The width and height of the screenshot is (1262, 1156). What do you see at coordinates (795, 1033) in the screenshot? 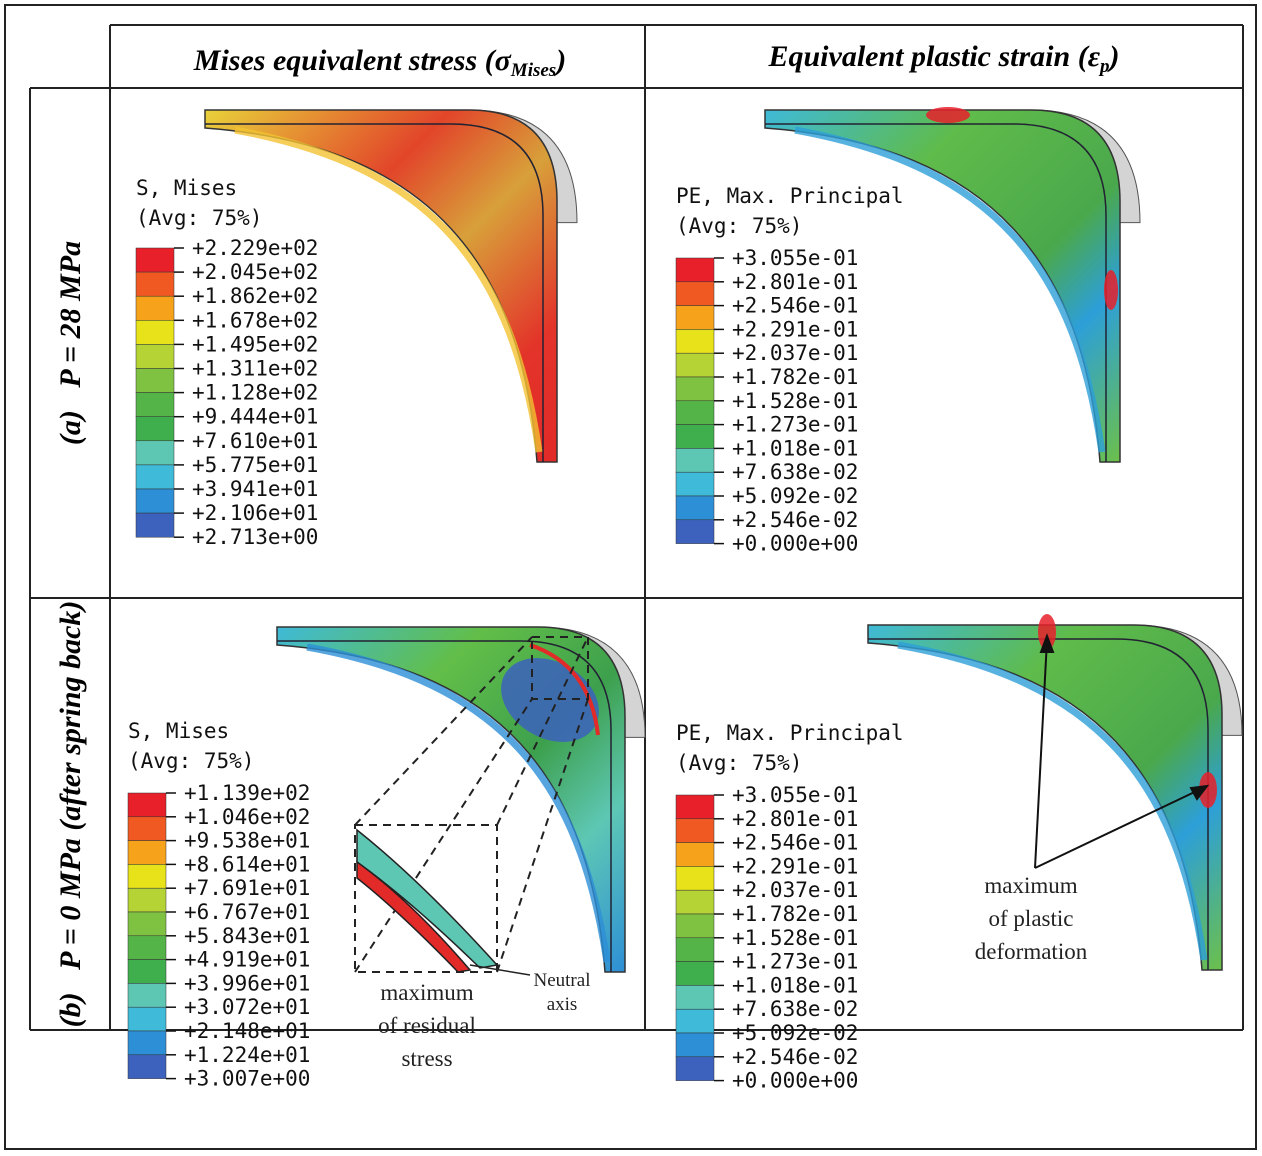
I see `legend-label: +5.092e-02` at bounding box center [795, 1033].